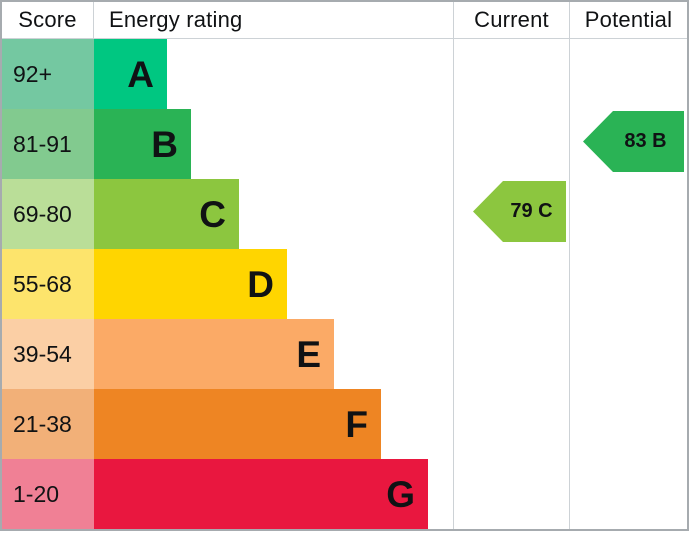 The width and height of the screenshot is (691, 534). Describe the element at coordinates (190, 284) in the screenshot. I see `band-bar: D` at that location.